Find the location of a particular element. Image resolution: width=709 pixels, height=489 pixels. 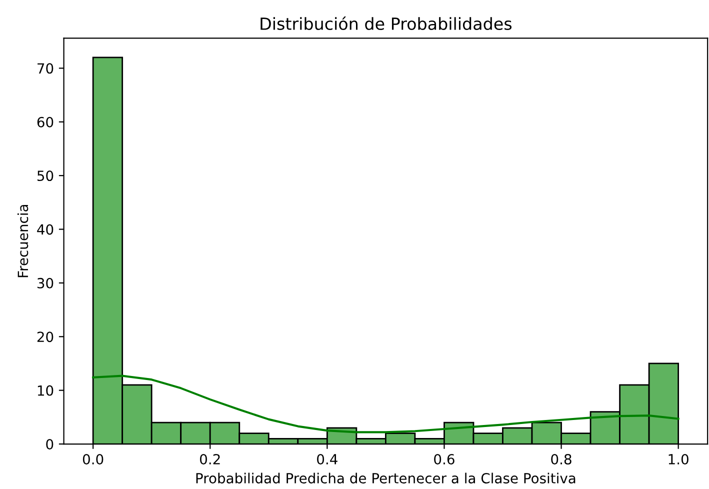

y-tick-label: 30 is located at coordinates (45, 283).